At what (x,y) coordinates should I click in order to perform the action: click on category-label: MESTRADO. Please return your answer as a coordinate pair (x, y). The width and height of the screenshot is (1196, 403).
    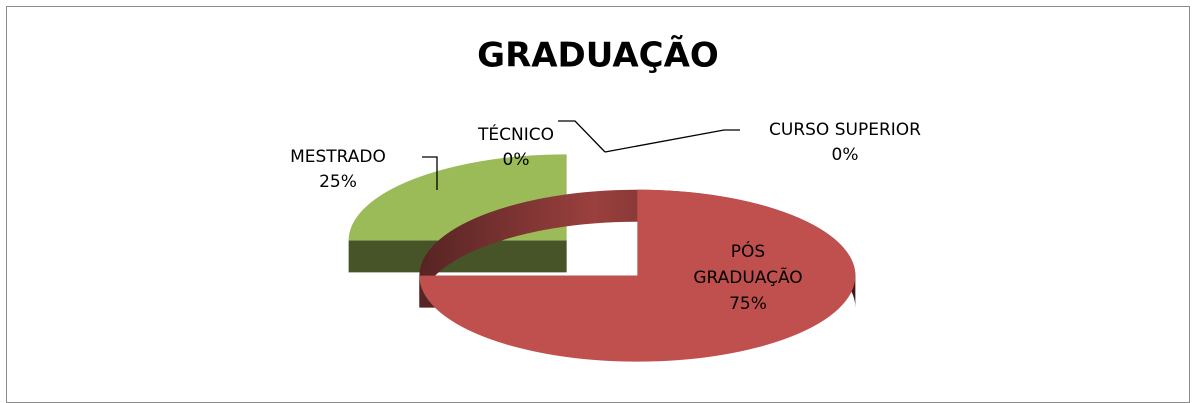
    Looking at the image, I should click on (338, 157).